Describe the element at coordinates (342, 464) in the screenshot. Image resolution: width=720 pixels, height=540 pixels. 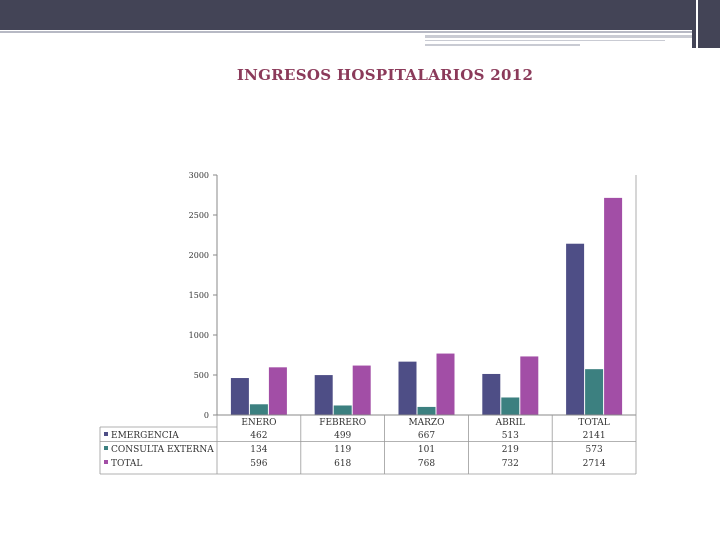
I see `data-table-value: 618` at that location.